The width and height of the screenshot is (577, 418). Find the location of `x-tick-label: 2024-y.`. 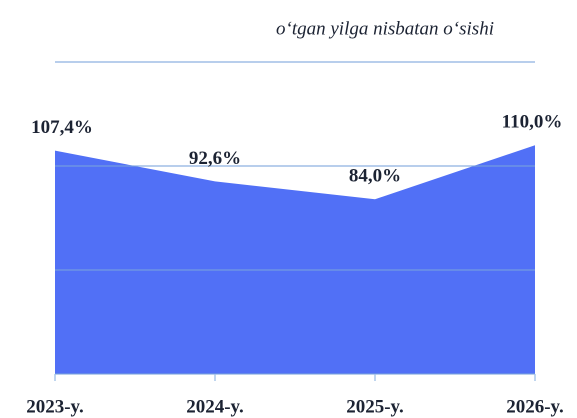

x-tick-label: 2024-y. is located at coordinates (215, 406).